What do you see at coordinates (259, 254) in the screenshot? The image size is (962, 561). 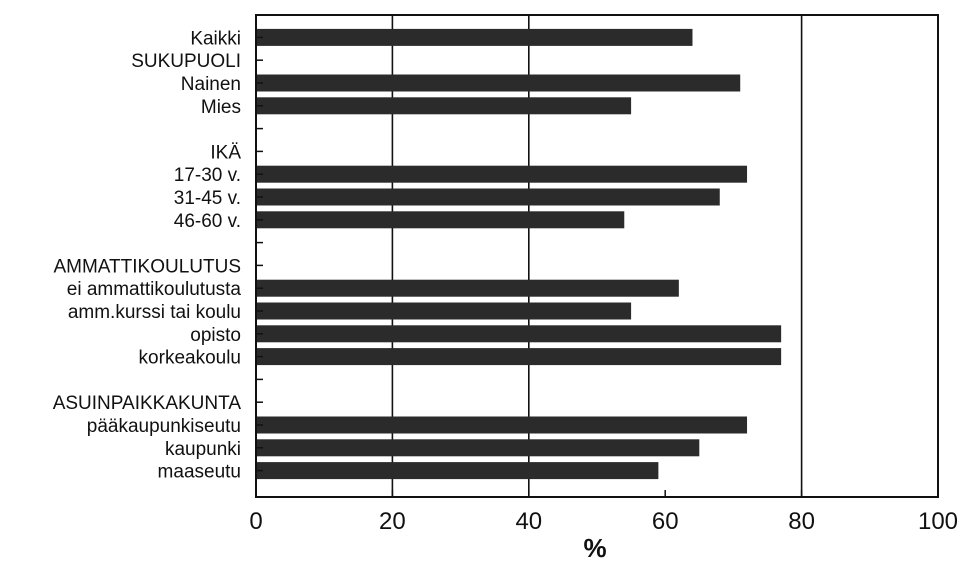 I see `y-axis-ticks` at bounding box center [259, 254].